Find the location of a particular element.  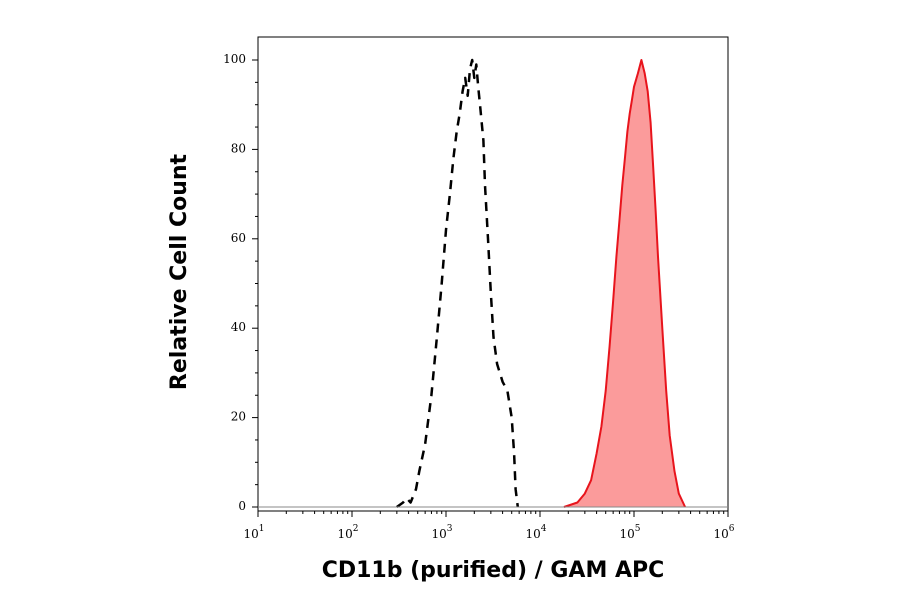

x-tick-label: 10³ is located at coordinates (441, 532).